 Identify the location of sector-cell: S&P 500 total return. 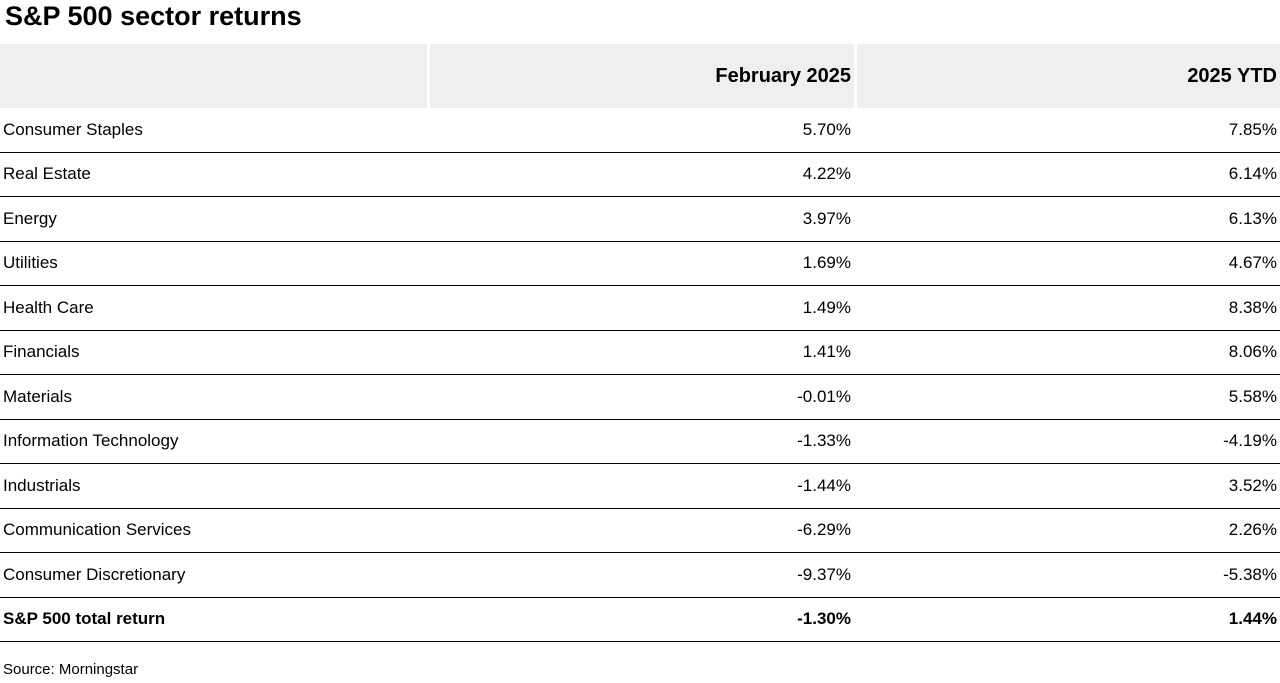
(213, 620).